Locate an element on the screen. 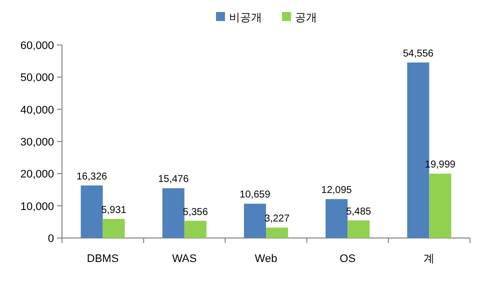 The image size is (482, 290). y-tick-label: 50,000 is located at coordinates (37, 78).